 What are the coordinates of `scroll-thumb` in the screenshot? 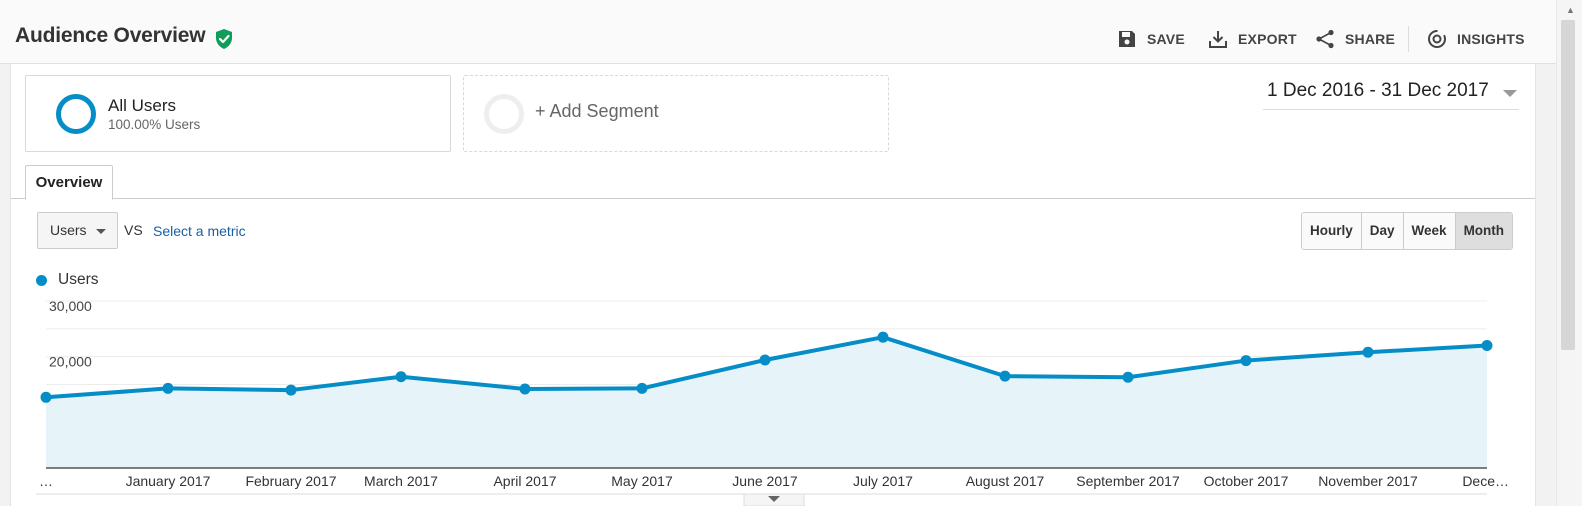 It's located at (1568, 185).